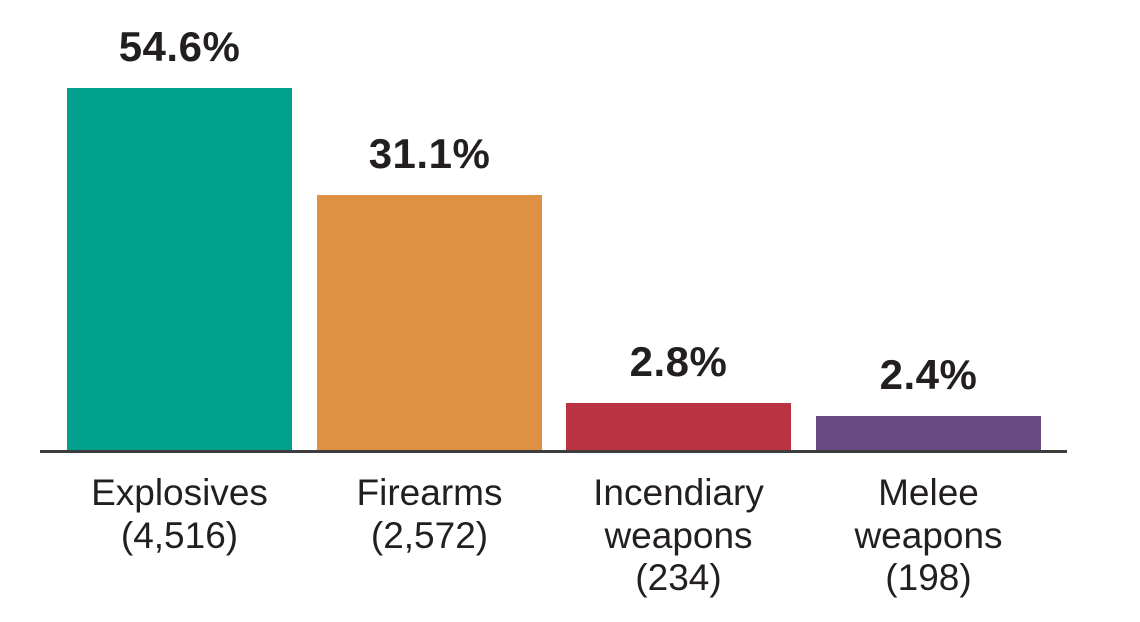 The image size is (1140, 622). I want to click on category-name: Incendiary weapons, so click(678, 514).